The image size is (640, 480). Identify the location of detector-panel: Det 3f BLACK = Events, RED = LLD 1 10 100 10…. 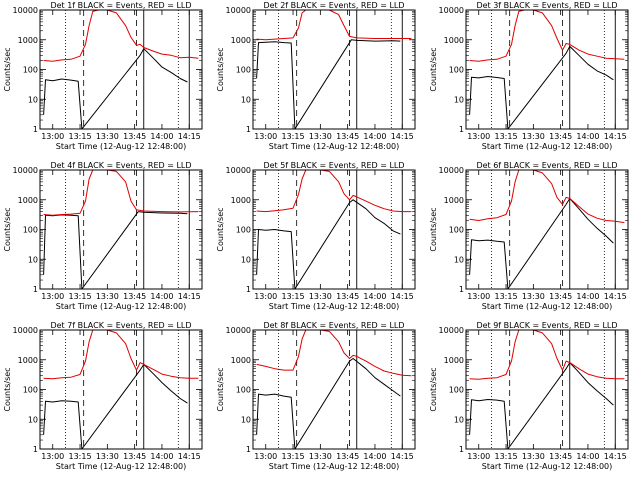
(529, 76).